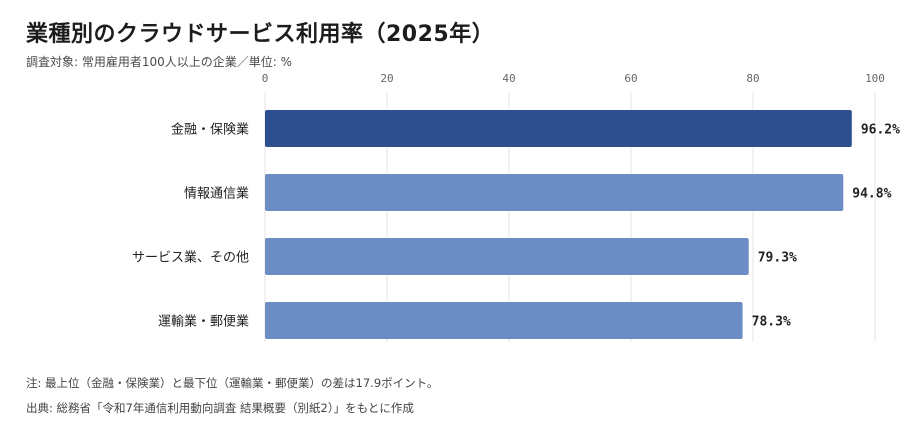  Describe the element at coordinates (875, 78) in the screenshot. I see `x-tick-label: 100` at that location.